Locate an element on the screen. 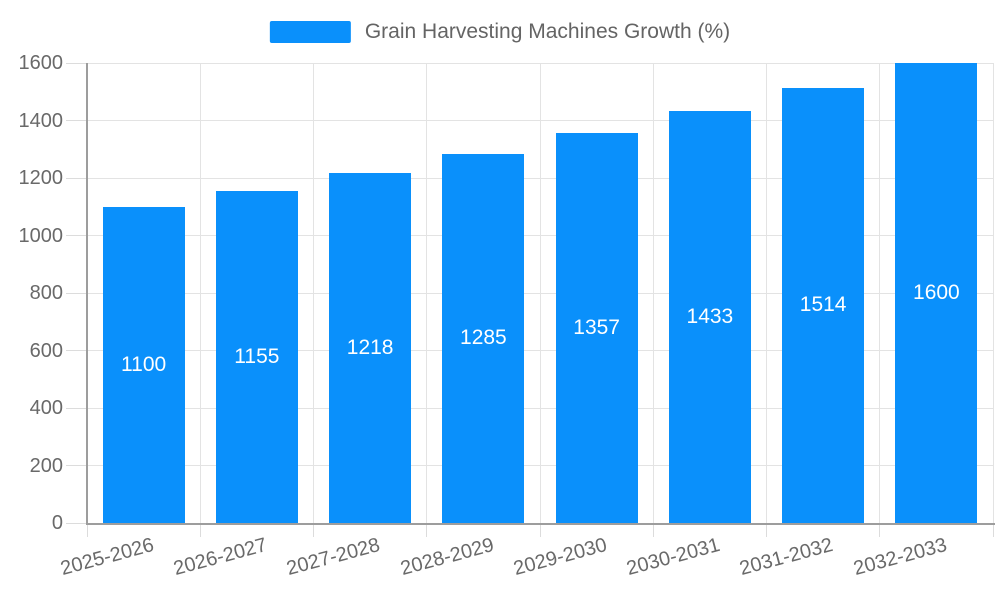  bar-value-label: 1433 is located at coordinates (710, 316).